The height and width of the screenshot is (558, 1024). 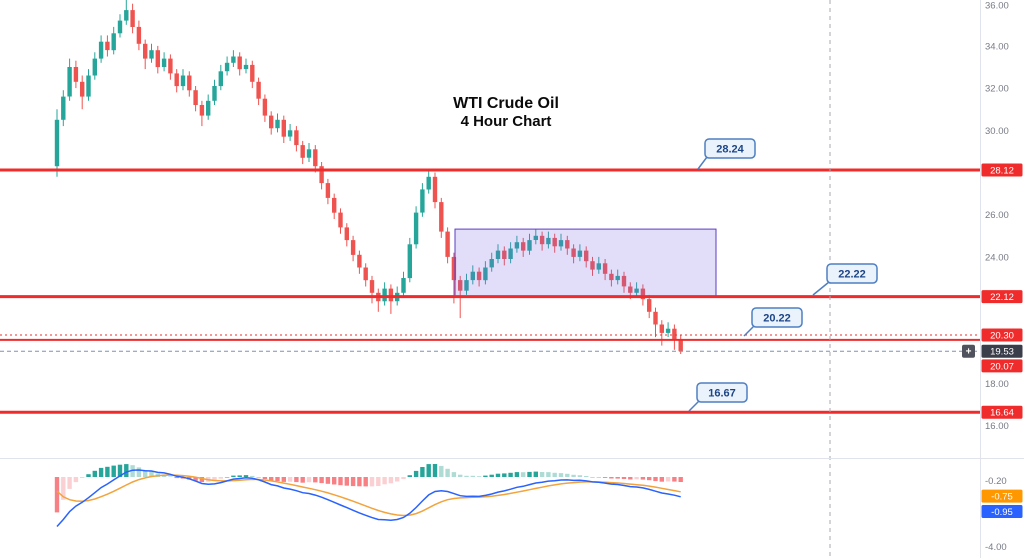 What do you see at coordinates (1002, 351) in the screenshot?
I see `last-price-label-bg` at bounding box center [1002, 351].